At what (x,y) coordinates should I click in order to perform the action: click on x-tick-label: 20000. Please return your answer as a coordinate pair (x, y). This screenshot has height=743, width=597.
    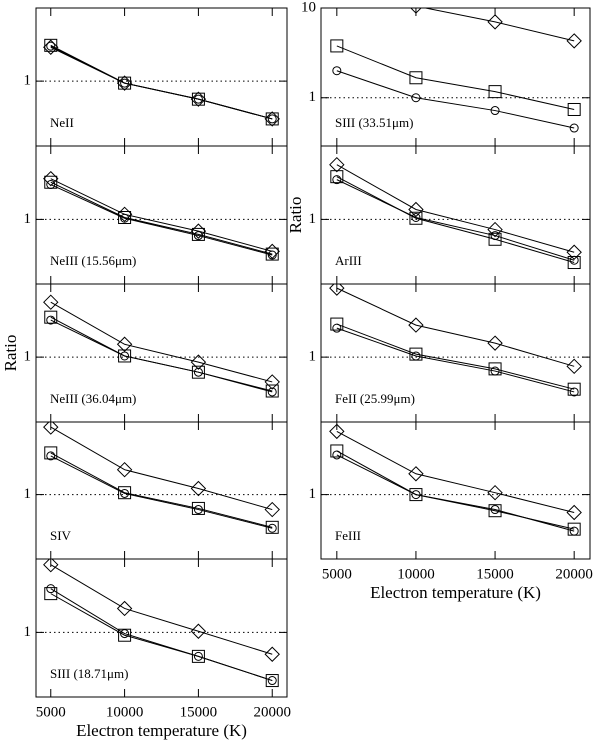
    Looking at the image, I should click on (272, 712).